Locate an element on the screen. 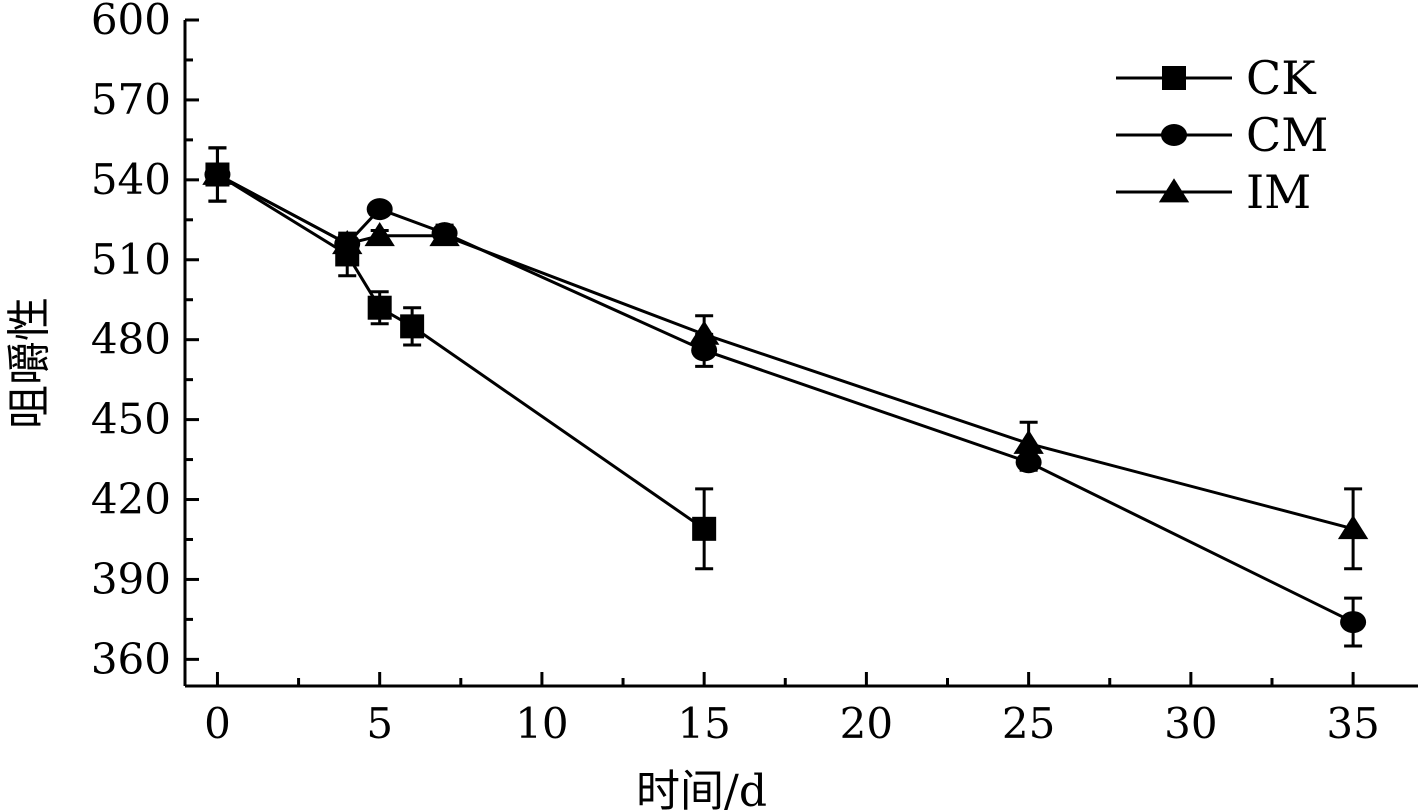  legend-label: CK is located at coordinates (1281, 78).